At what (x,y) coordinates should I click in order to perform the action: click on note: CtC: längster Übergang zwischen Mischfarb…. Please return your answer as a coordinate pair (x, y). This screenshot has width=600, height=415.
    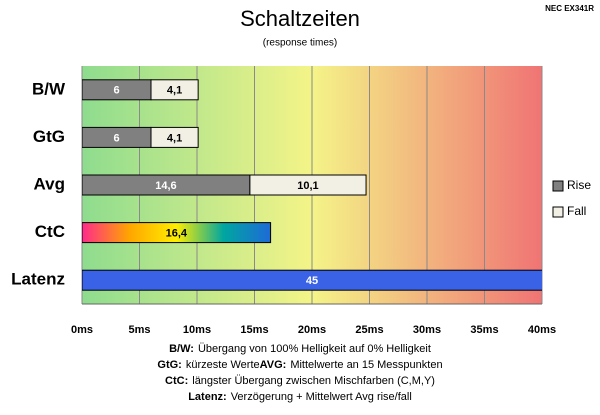
    Looking at the image, I should click on (300, 381).